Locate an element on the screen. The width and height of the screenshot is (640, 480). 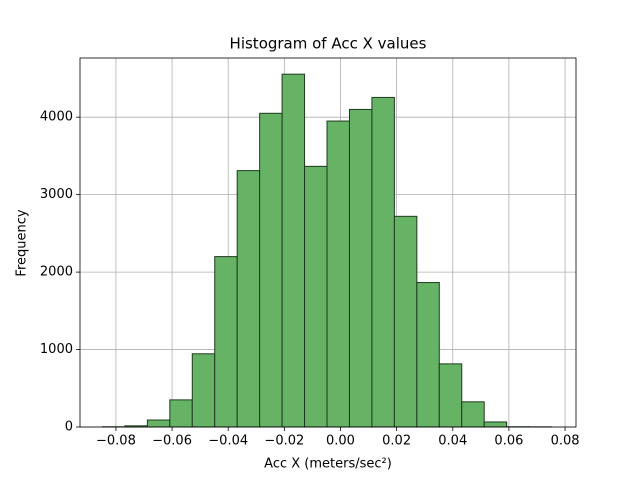
x-tick-label: 0.06 is located at coordinates (508, 441).